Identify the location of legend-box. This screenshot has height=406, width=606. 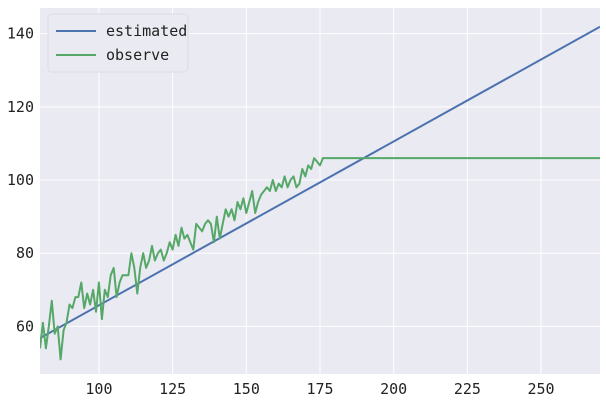
(118, 43).